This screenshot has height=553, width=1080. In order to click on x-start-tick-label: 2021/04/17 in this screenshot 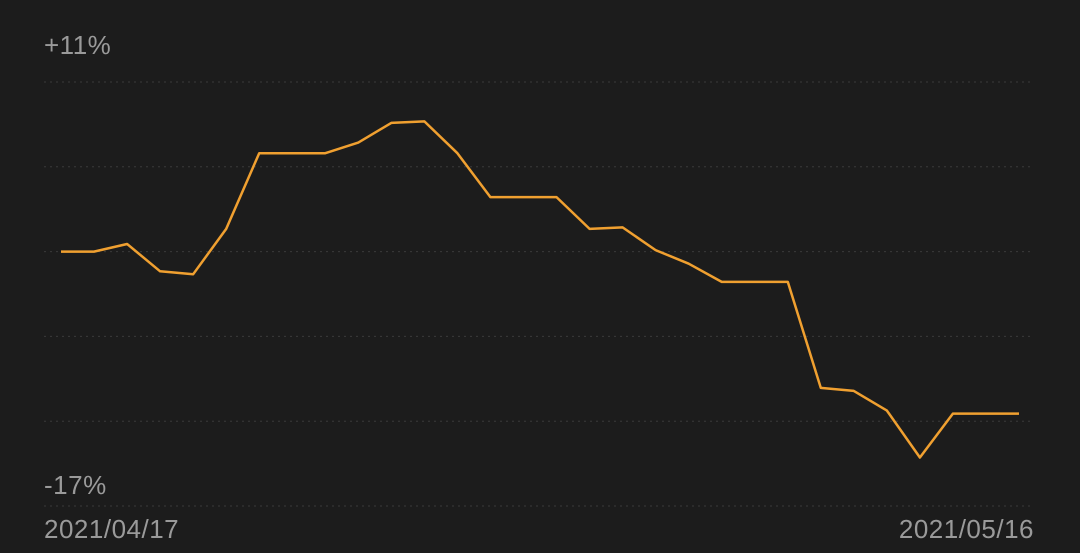, I will do `click(111, 529)`.